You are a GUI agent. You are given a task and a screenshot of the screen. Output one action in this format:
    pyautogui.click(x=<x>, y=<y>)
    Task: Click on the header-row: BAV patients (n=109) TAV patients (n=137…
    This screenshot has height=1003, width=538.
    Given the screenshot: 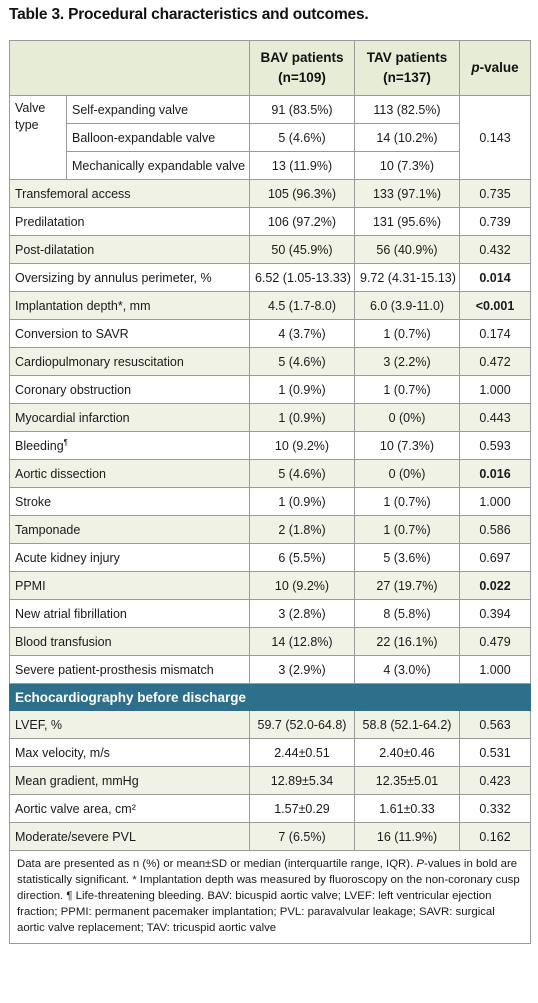 What is the action you would take?
    pyautogui.click(x=270, y=68)
    